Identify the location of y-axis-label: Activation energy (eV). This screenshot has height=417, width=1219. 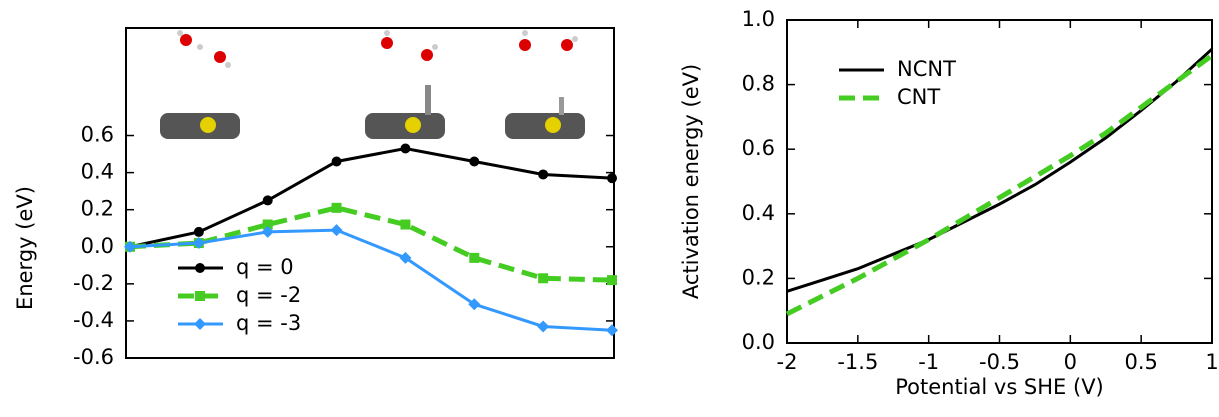
(691, 181).